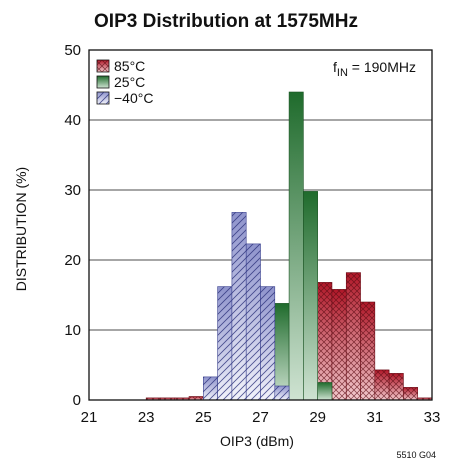 This screenshot has height=468, width=449. Describe the element at coordinates (133, 98) in the screenshot. I see `legend-label: −40°C` at that location.